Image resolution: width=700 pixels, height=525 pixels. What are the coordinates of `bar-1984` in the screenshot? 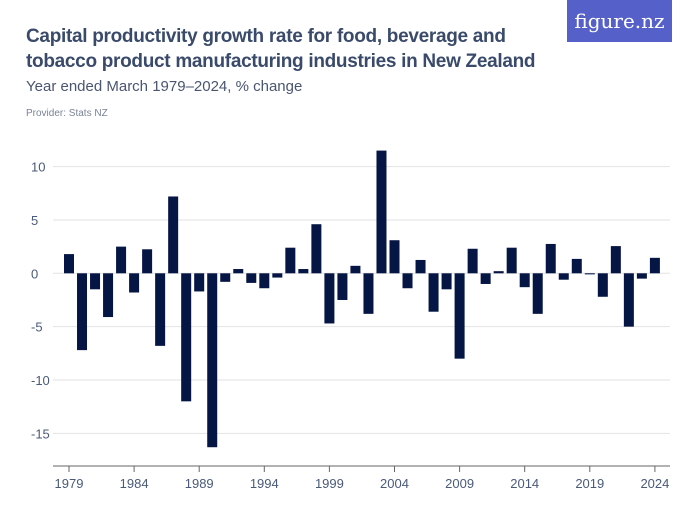 It's located at (134, 283).